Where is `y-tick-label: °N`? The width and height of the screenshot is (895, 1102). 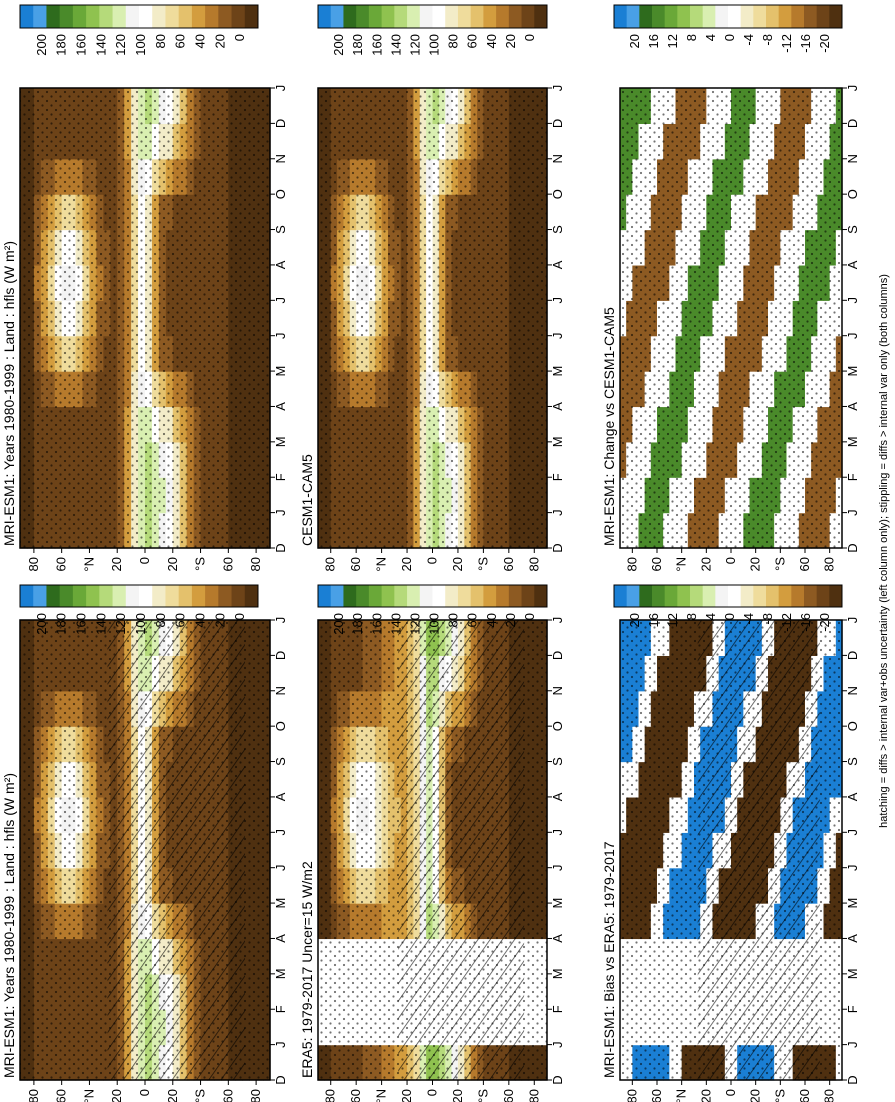
y-tick-label: °N is located at coordinates (681, 564).